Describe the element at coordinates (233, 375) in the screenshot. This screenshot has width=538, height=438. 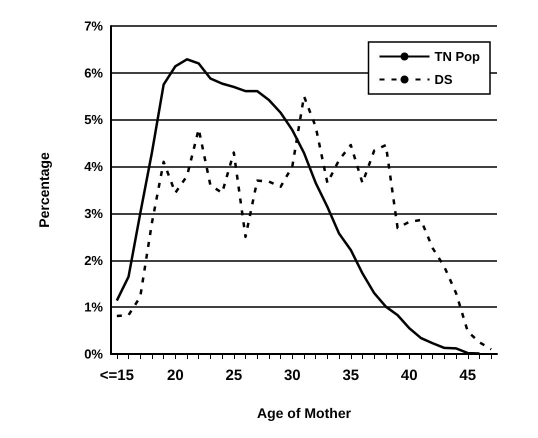
I see `x-tick-label: 25` at that location.